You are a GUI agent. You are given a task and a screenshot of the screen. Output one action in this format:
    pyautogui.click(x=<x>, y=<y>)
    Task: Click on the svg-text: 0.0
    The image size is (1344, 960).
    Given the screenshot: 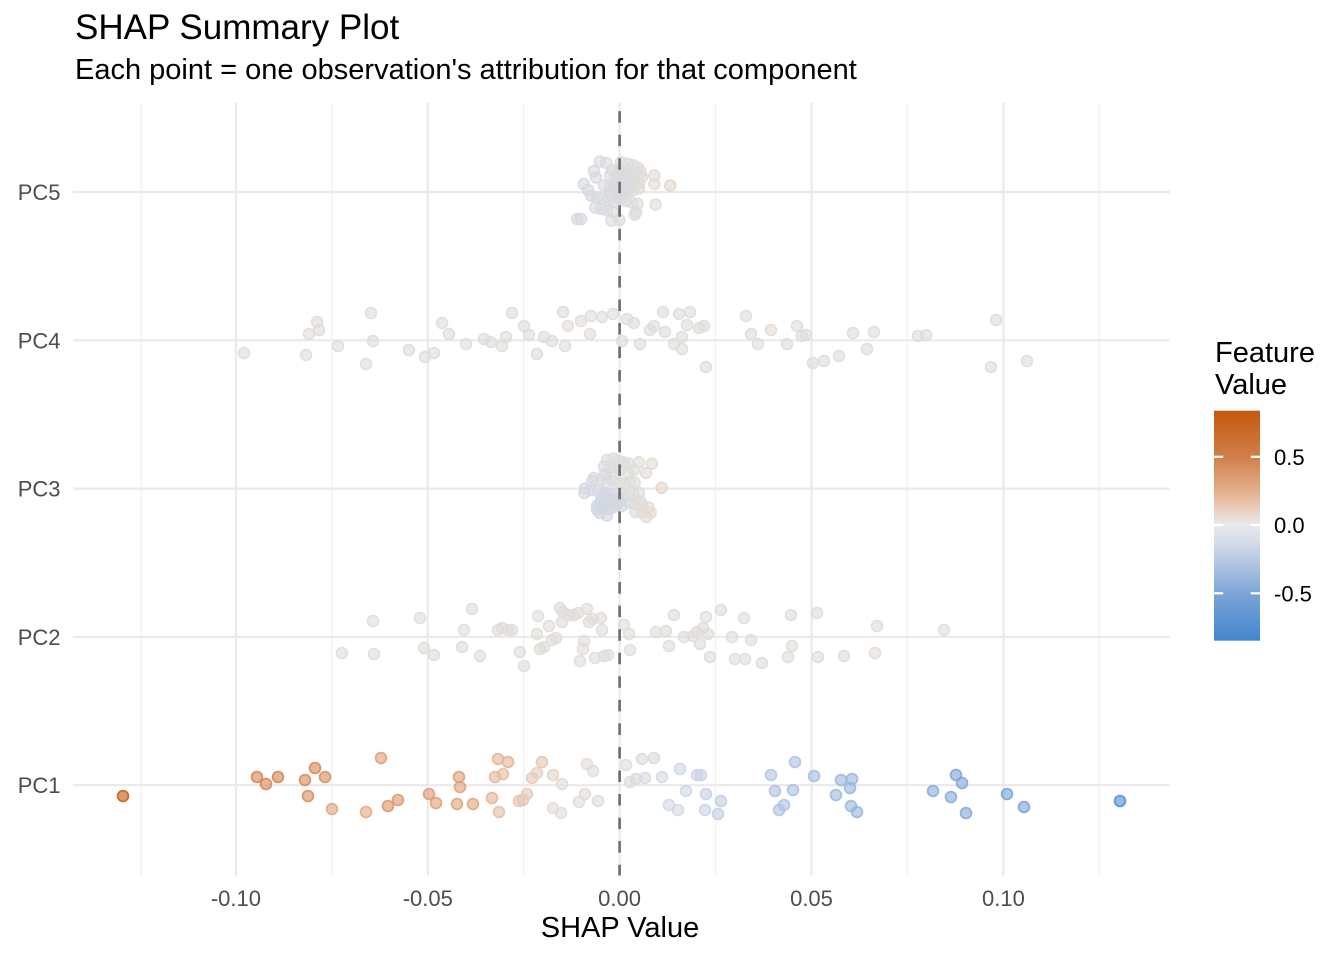 What is the action you would take?
    pyautogui.click(x=1289, y=525)
    